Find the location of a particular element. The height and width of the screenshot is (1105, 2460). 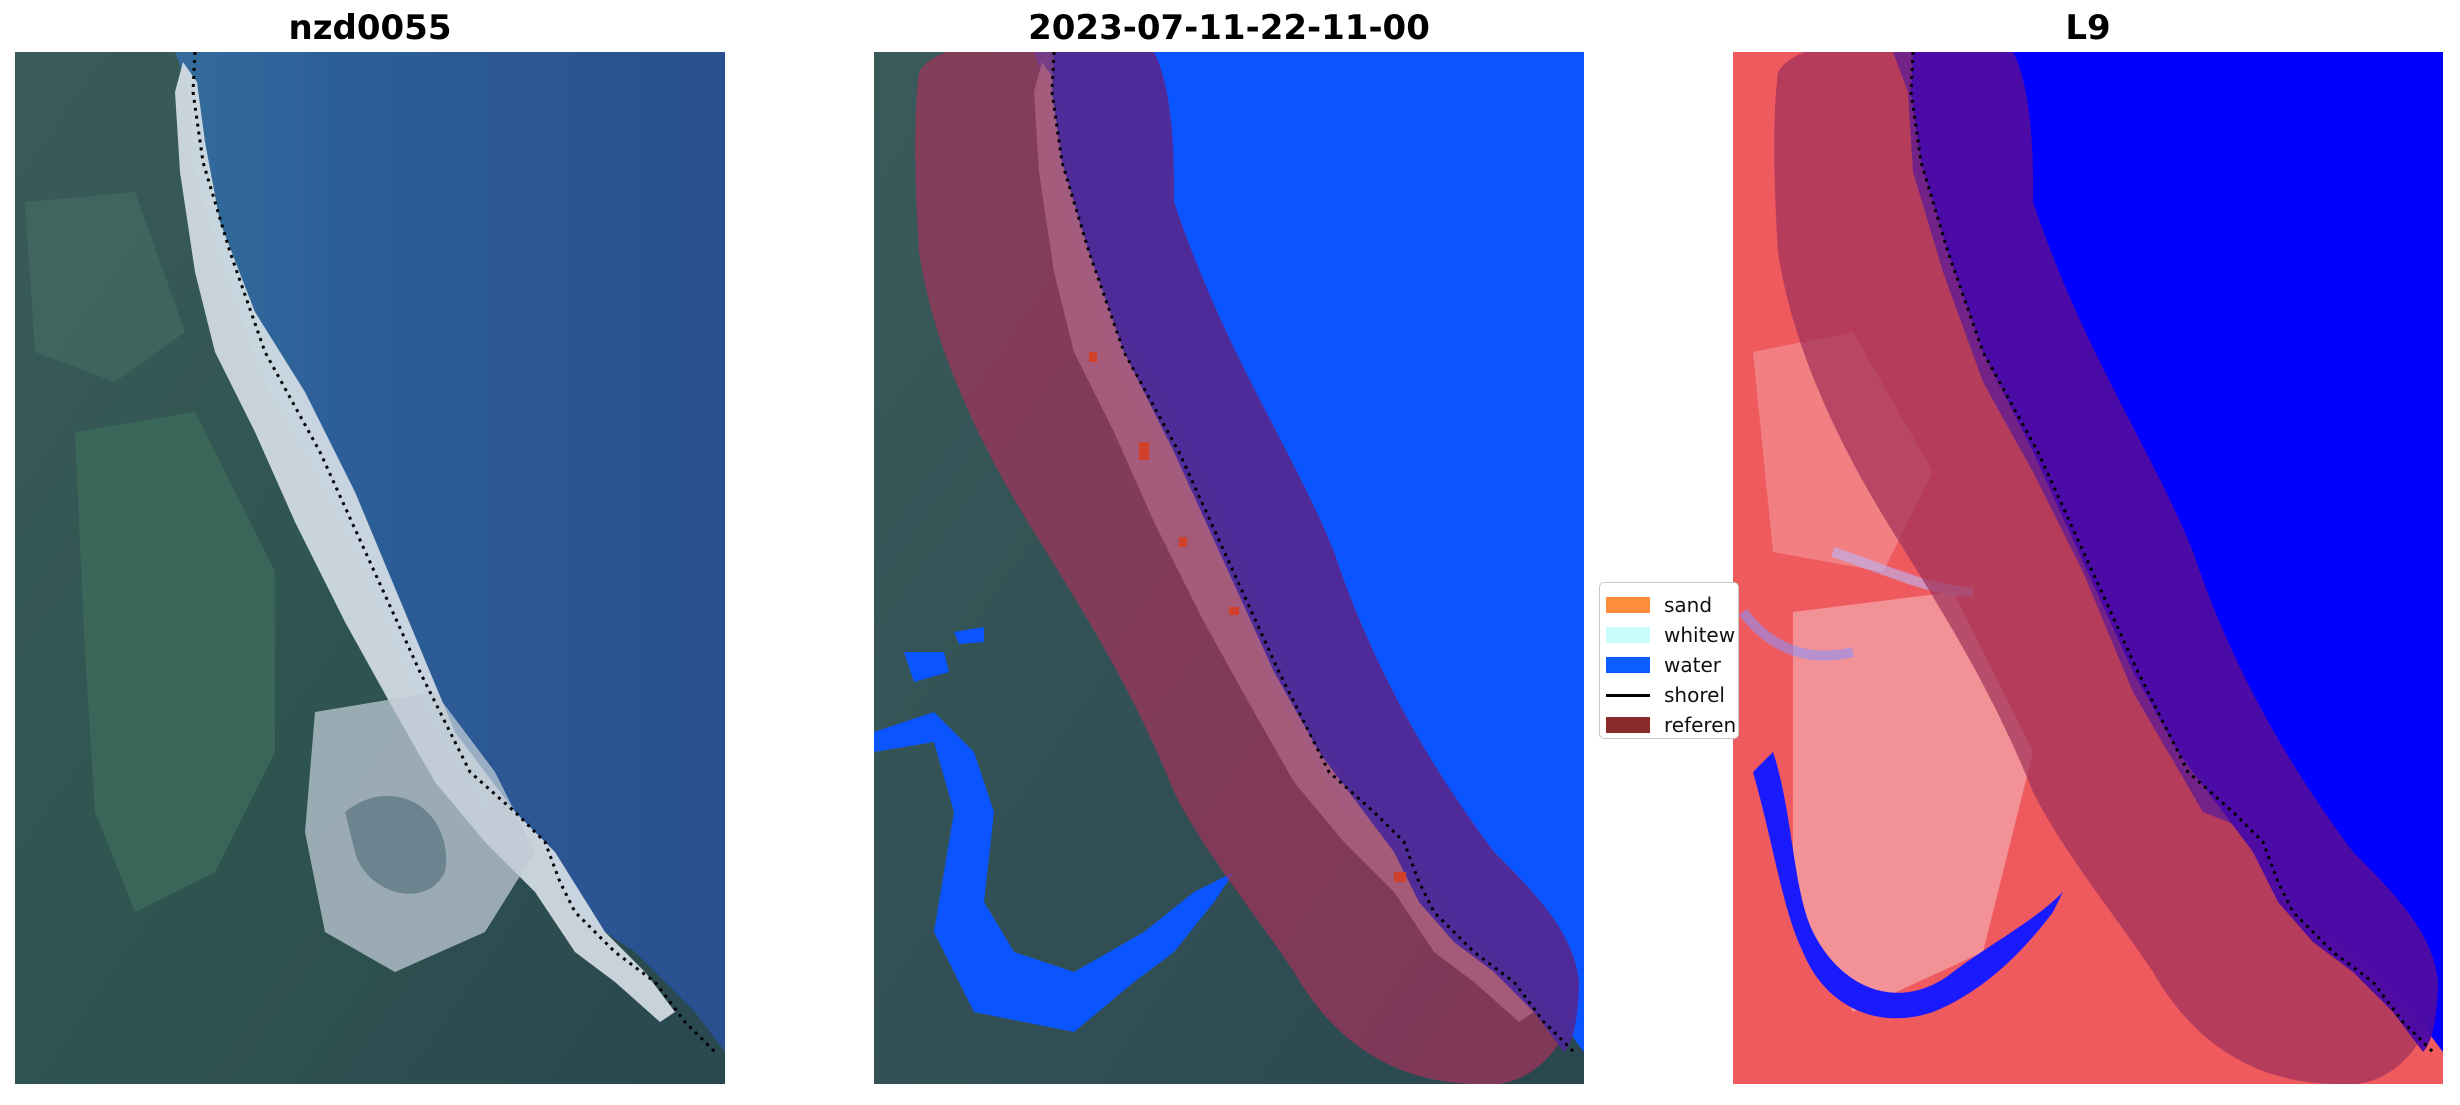

inland-water-class is located at coordinates (1054, 872).